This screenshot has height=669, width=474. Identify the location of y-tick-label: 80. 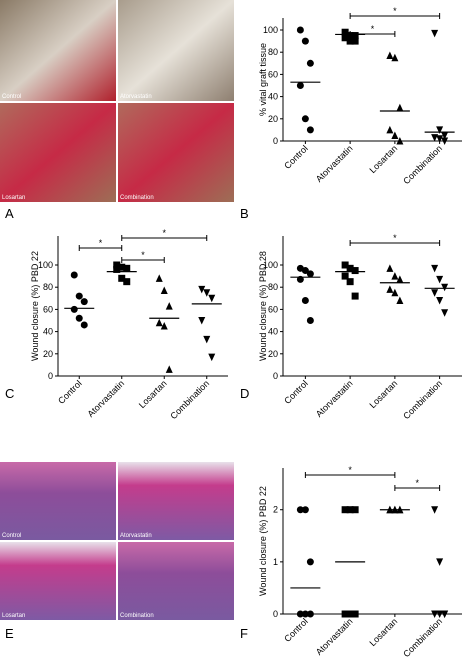
(48, 287).